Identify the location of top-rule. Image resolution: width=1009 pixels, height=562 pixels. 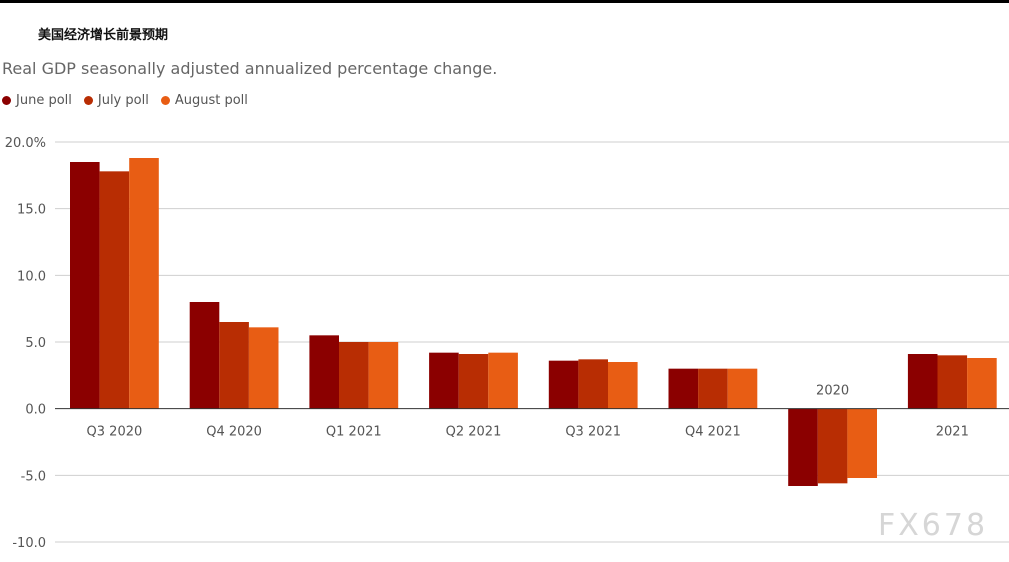
(504, 1).